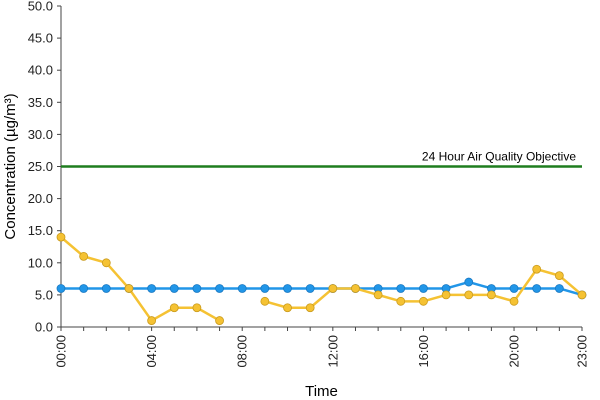  What do you see at coordinates (423, 351) in the screenshot?
I see `x-tick-label: 16:00` at bounding box center [423, 351].